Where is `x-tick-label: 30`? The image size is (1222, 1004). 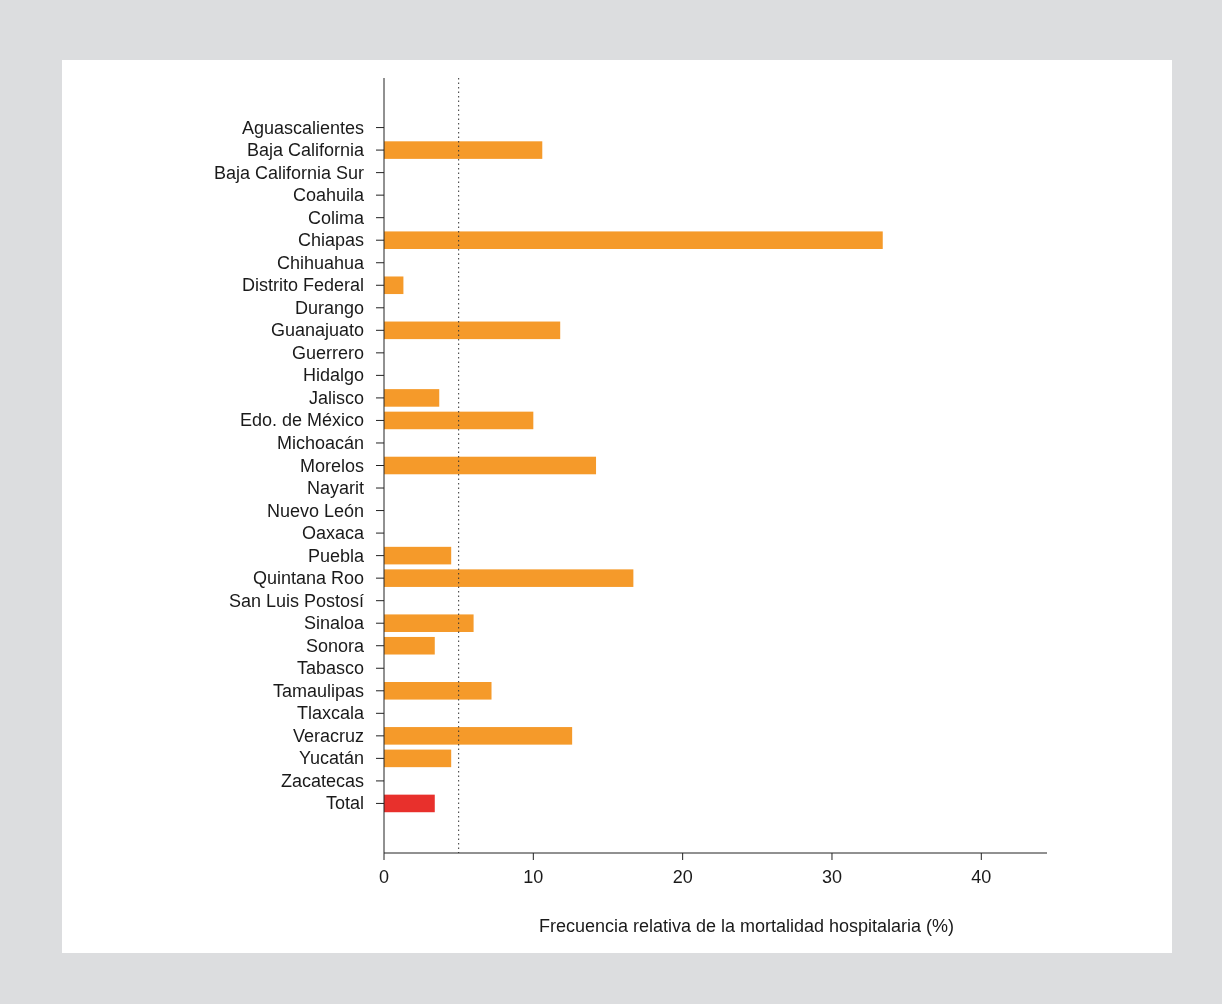
x-tick-label: 30 is located at coordinates (831, 877).